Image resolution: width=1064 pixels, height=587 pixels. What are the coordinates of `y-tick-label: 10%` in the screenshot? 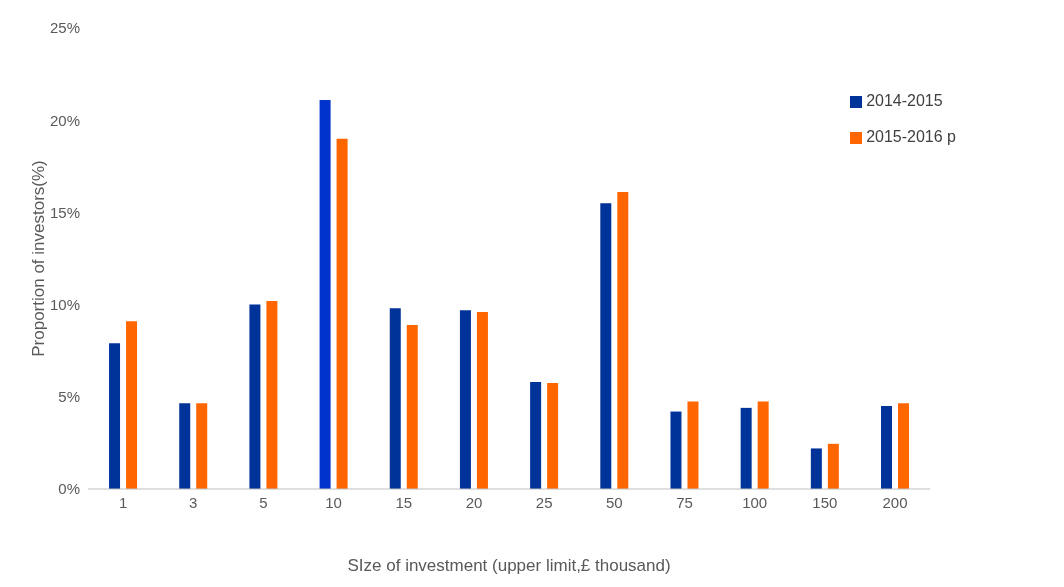 It's located at (64, 304).